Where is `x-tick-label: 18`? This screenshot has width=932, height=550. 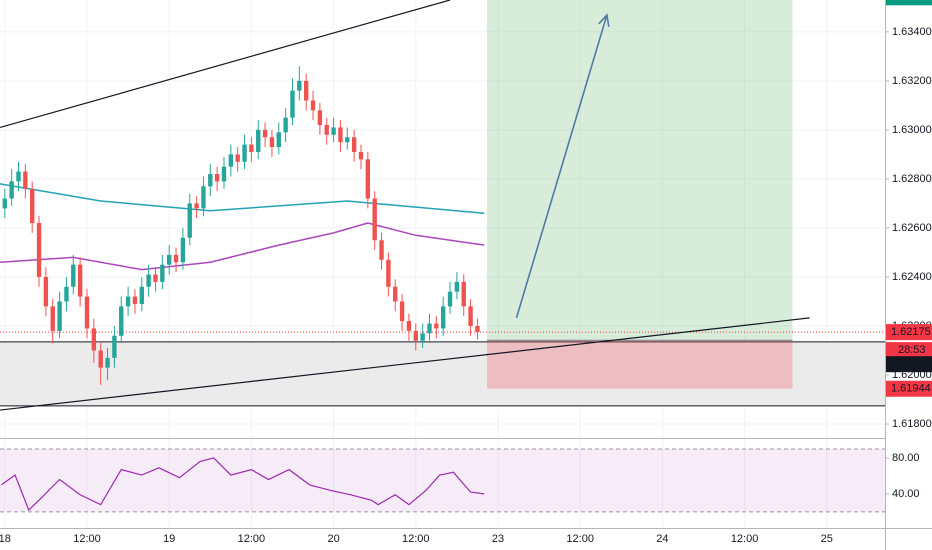
x-tick-label: 18 is located at coordinates (5, 539).